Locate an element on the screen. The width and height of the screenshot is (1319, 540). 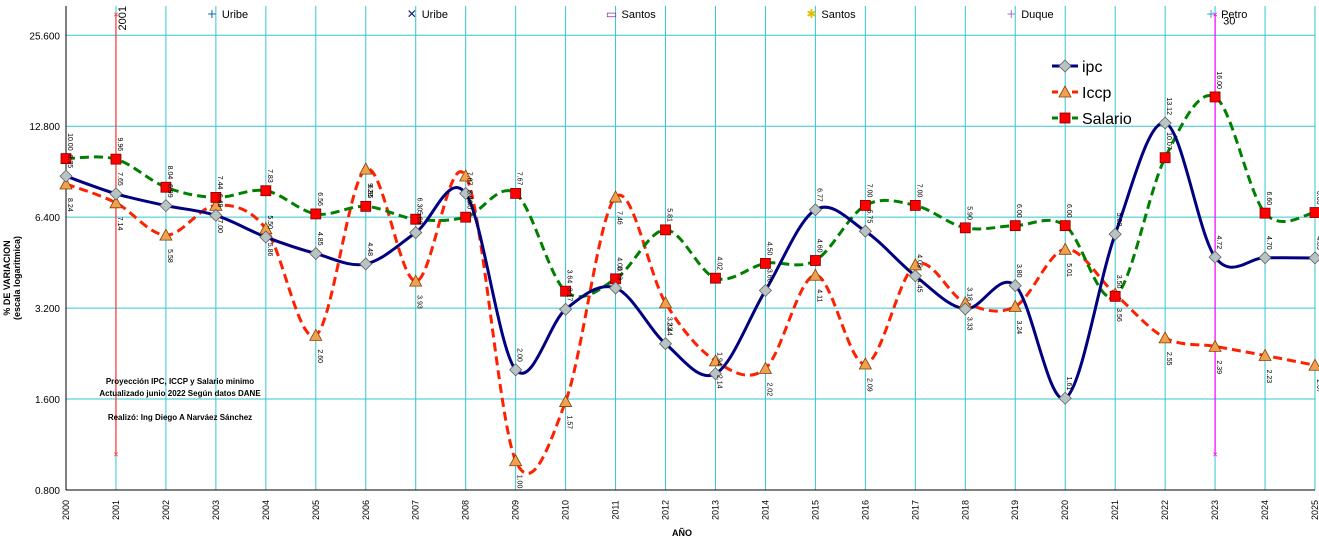
data-label-salario: 5.81 is located at coordinates (669, 215).